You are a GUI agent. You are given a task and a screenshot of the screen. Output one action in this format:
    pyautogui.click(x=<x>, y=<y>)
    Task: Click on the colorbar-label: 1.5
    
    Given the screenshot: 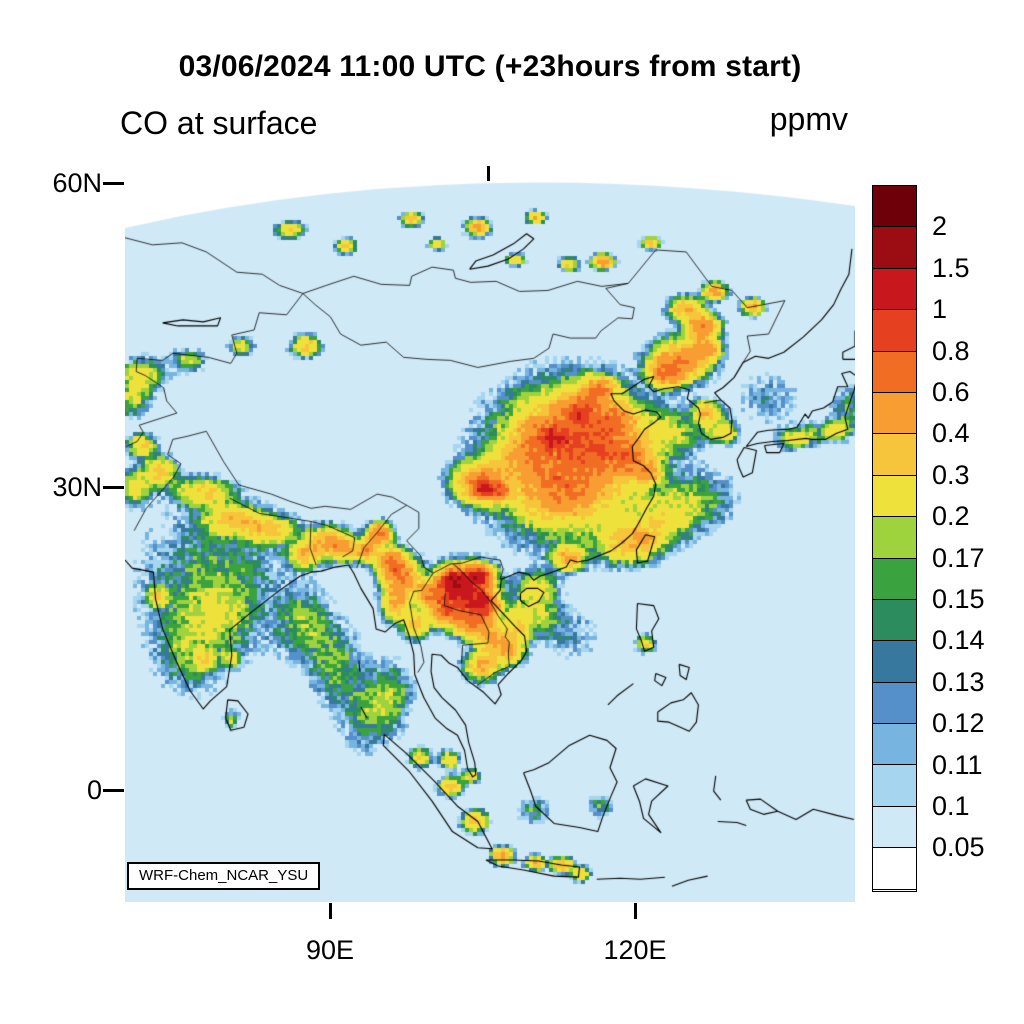 What is the action you would take?
    pyautogui.click(x=951, y=267)
    